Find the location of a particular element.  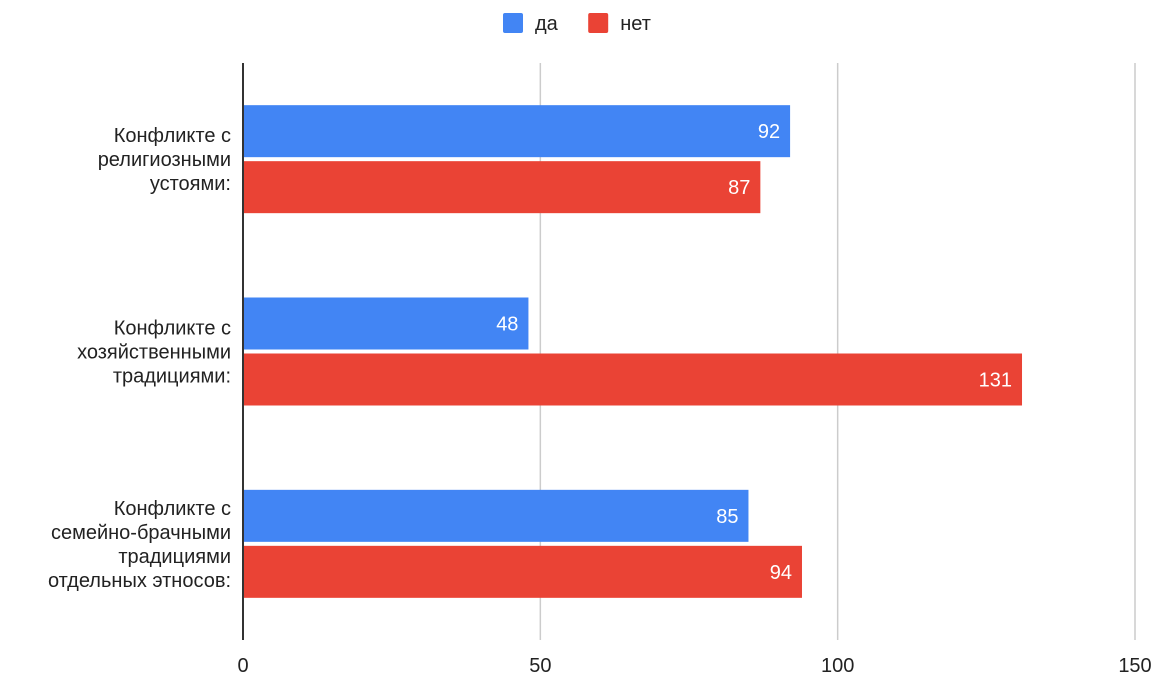

x-tick-label-100: 100 is located at coordinates (837, 665).